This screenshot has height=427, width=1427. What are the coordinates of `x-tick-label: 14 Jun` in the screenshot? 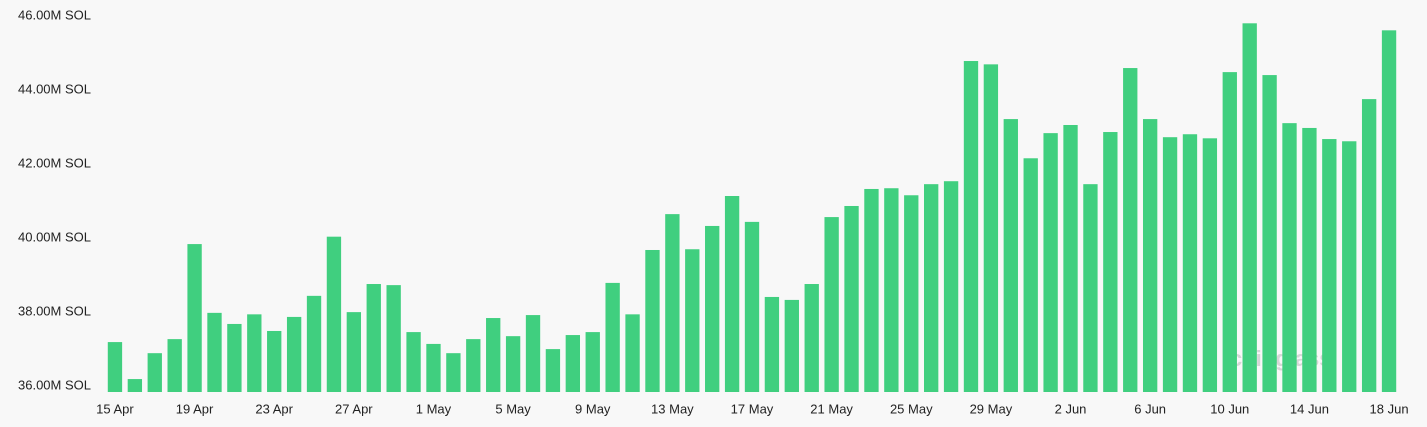 It's located at (1309, 408).